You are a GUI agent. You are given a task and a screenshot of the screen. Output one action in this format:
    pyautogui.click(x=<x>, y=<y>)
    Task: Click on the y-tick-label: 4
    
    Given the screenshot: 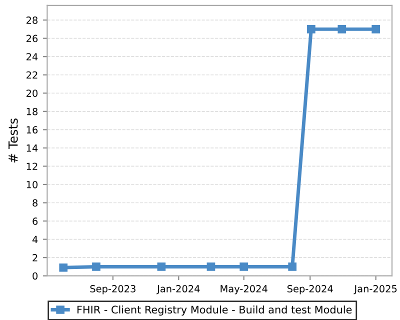 What is the action you would take?
    pyautogui.click(x=35, y=239)
    